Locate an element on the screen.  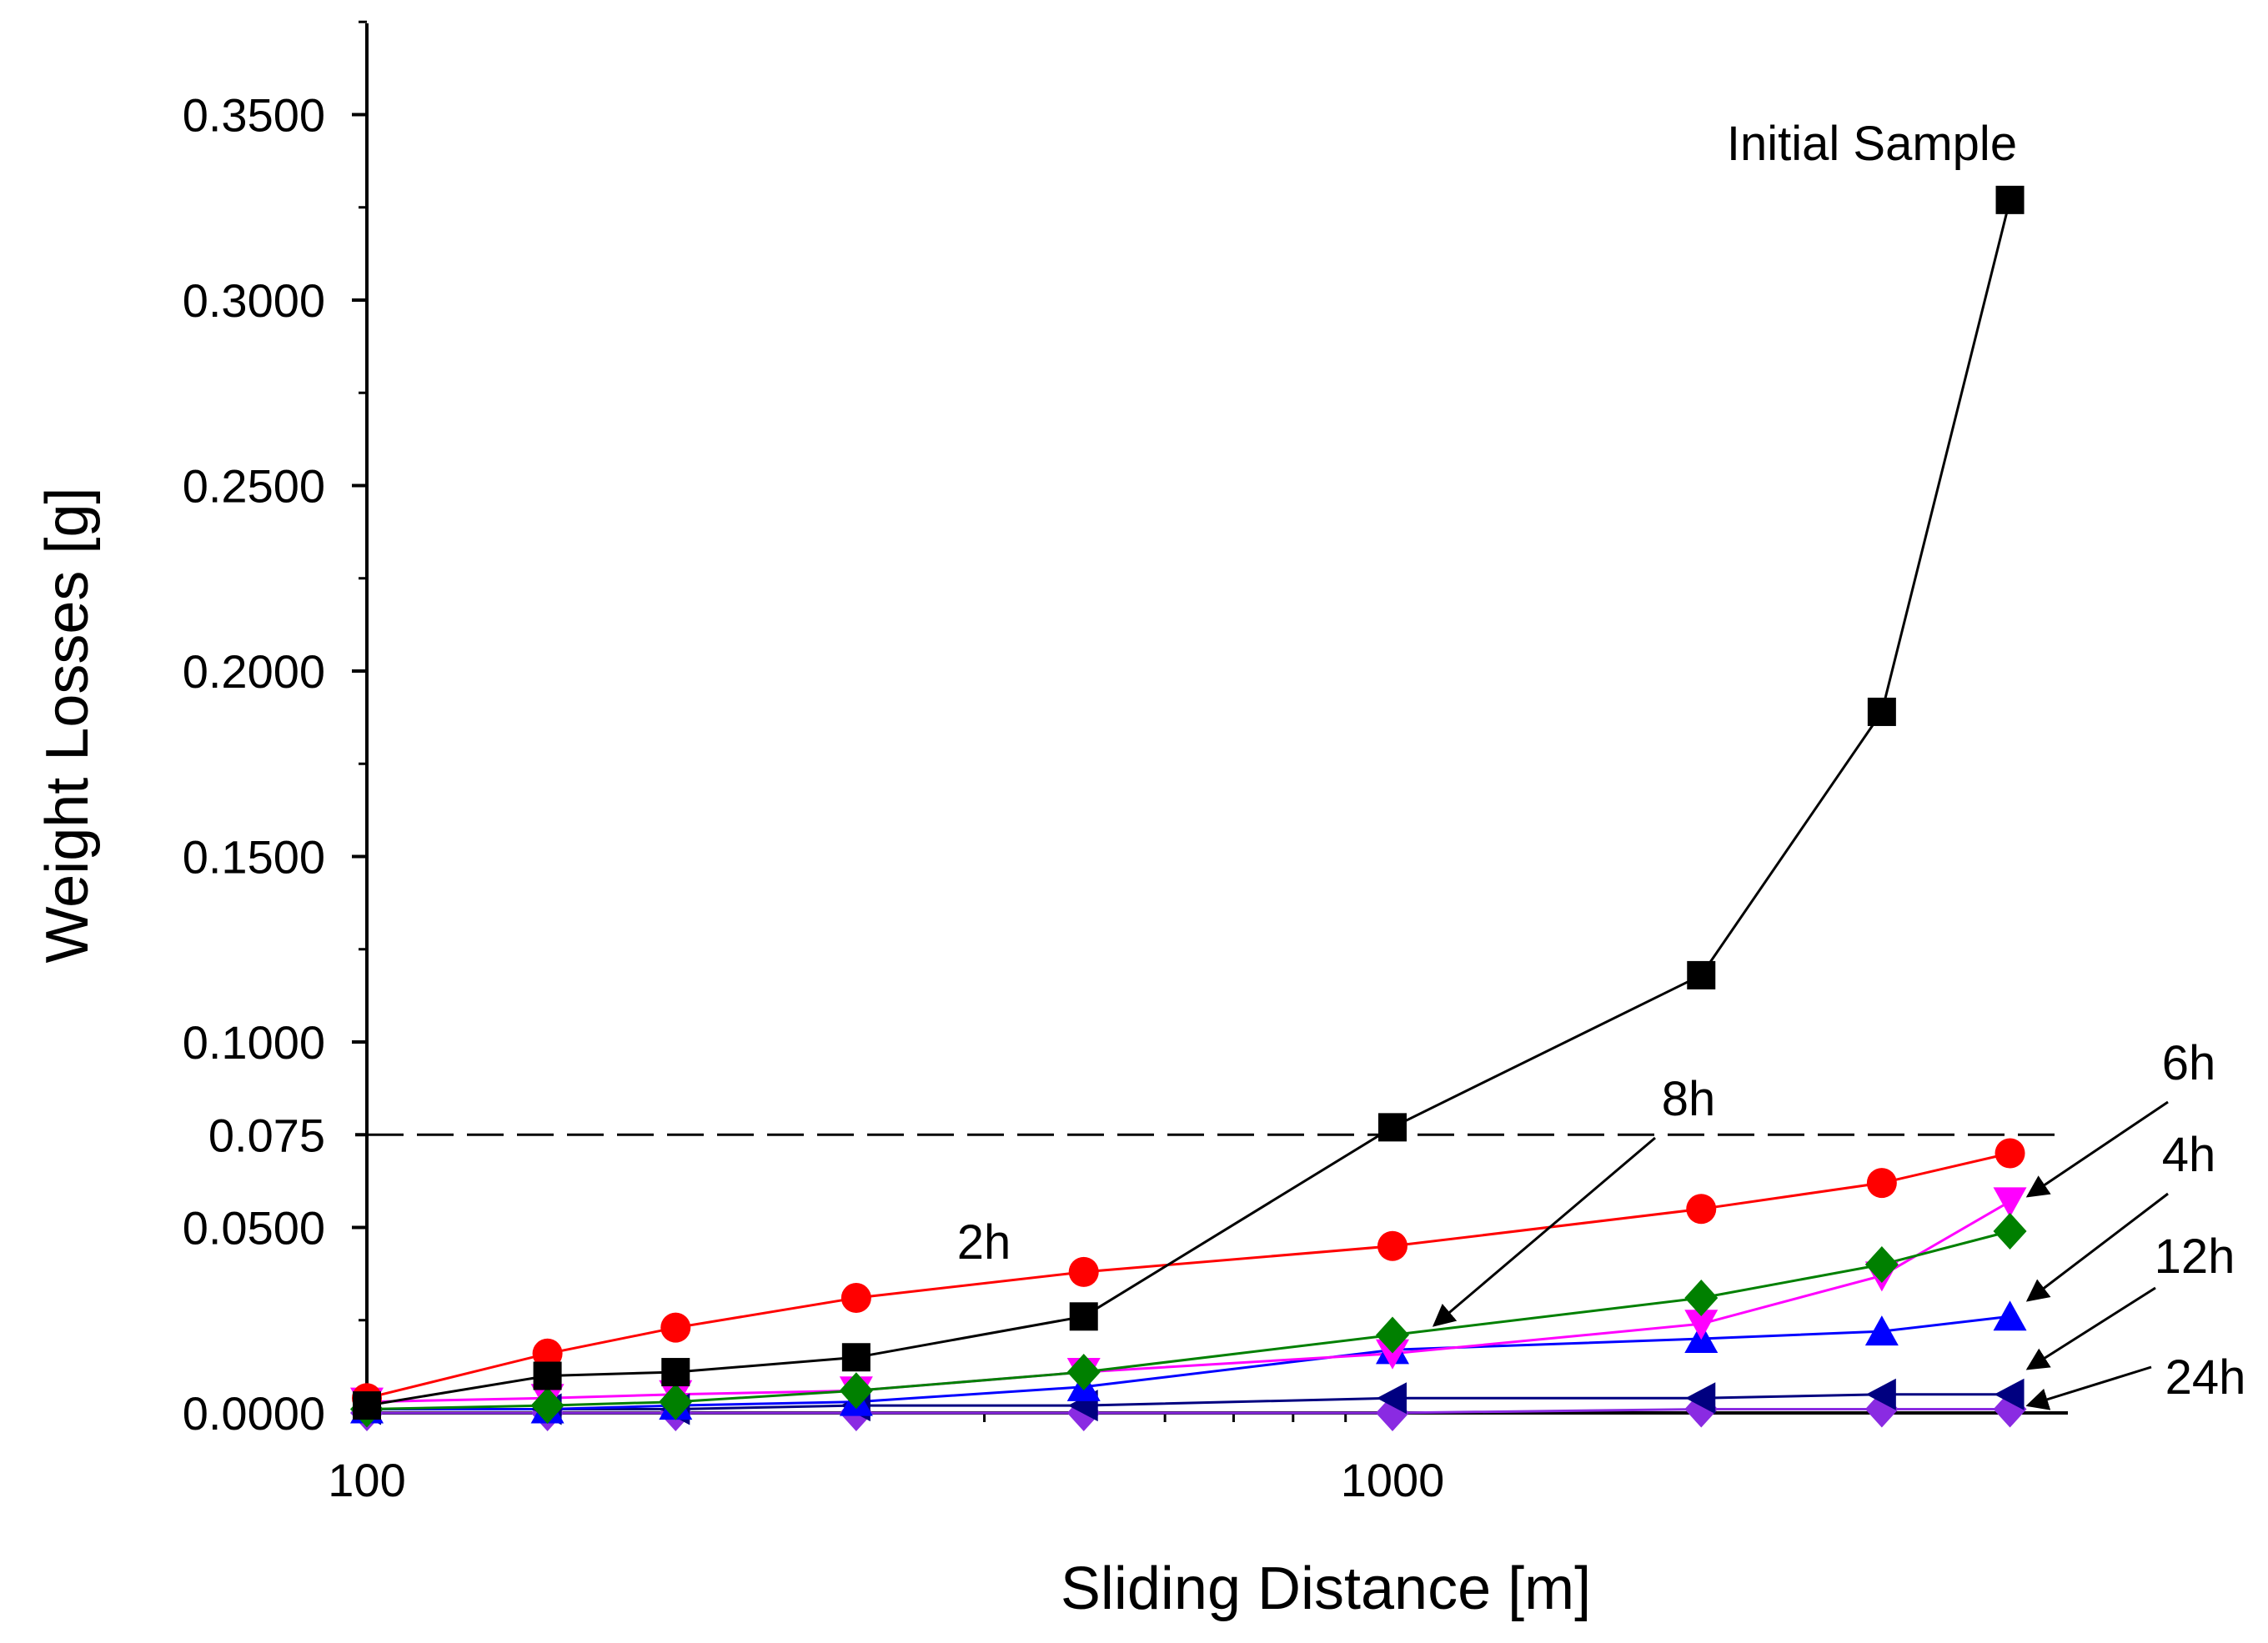
y-tick-label: 0.2500 is located at coordinates (254, 486).